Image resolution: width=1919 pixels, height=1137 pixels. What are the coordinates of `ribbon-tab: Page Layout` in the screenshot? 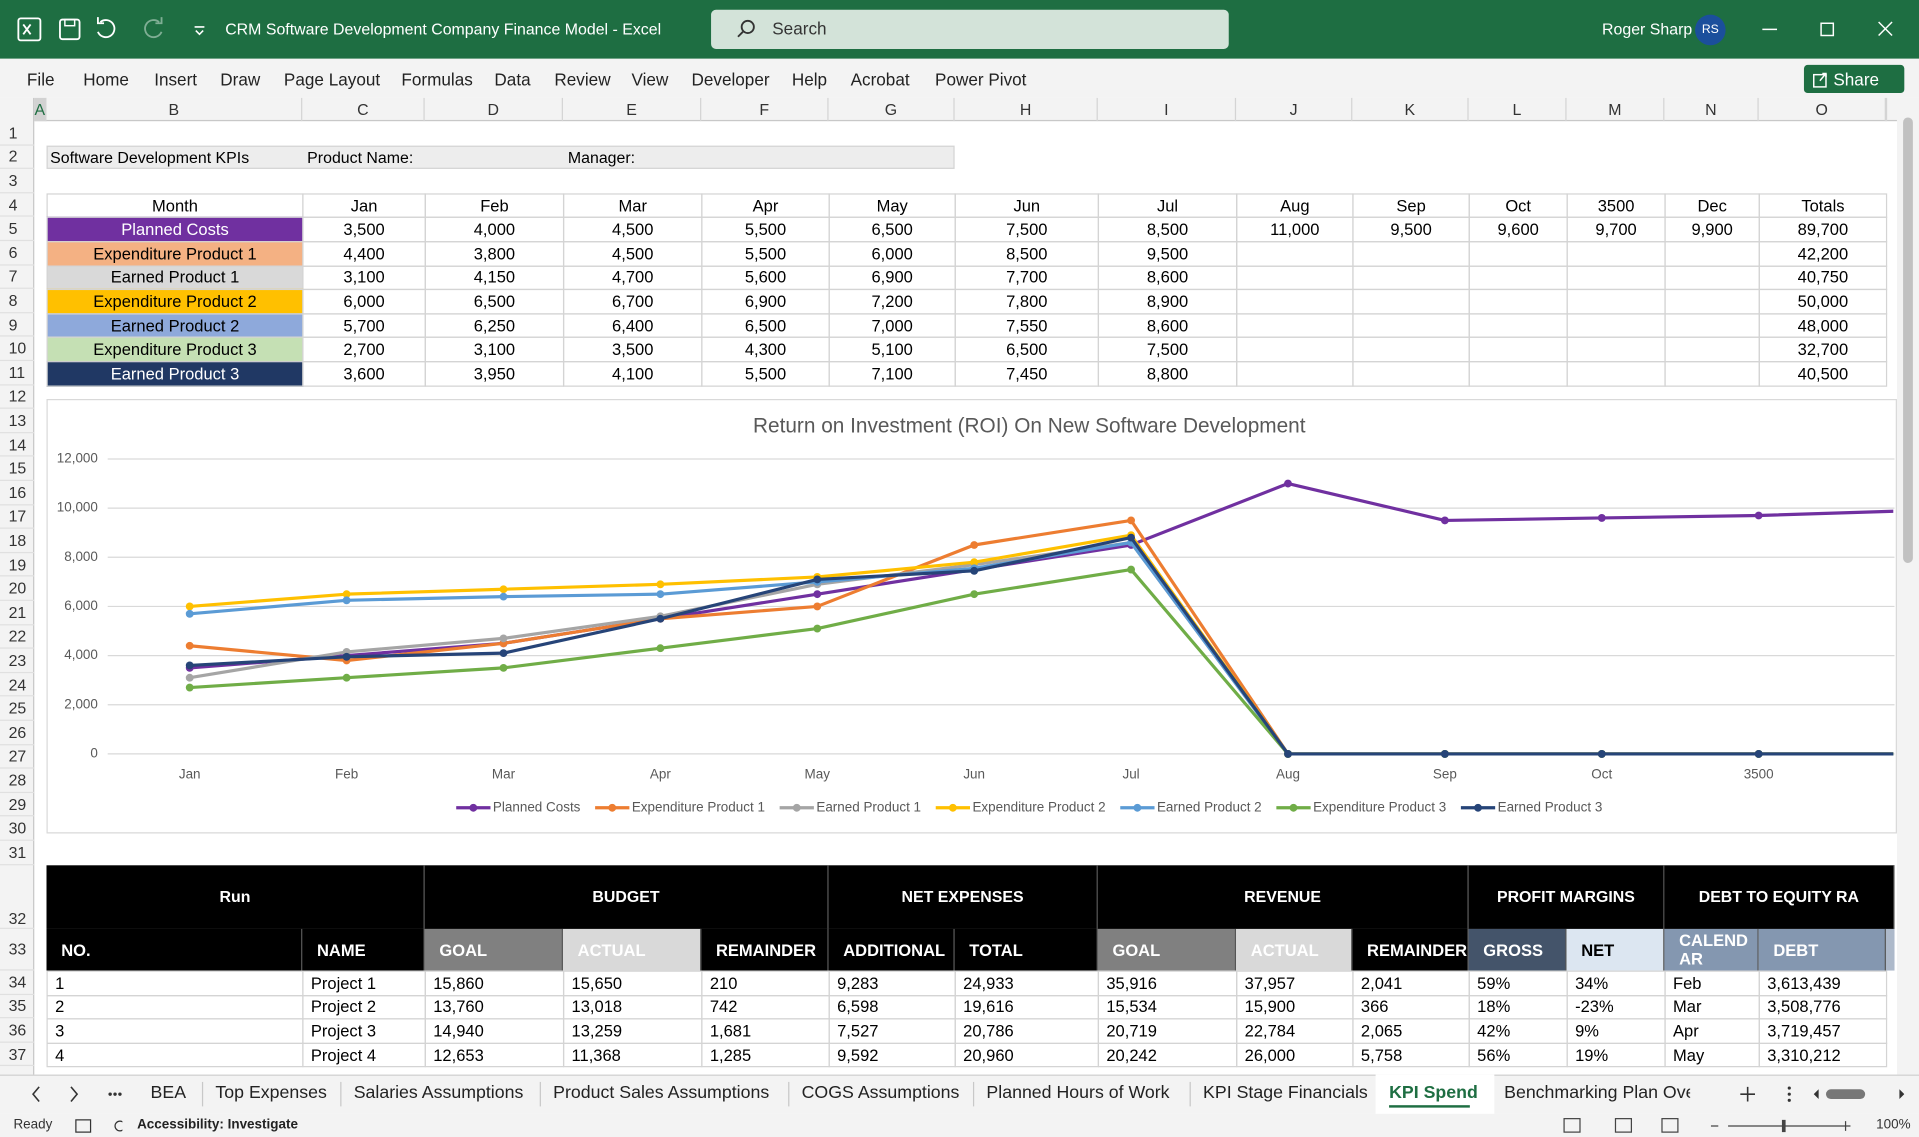 It's located at (332, 80).